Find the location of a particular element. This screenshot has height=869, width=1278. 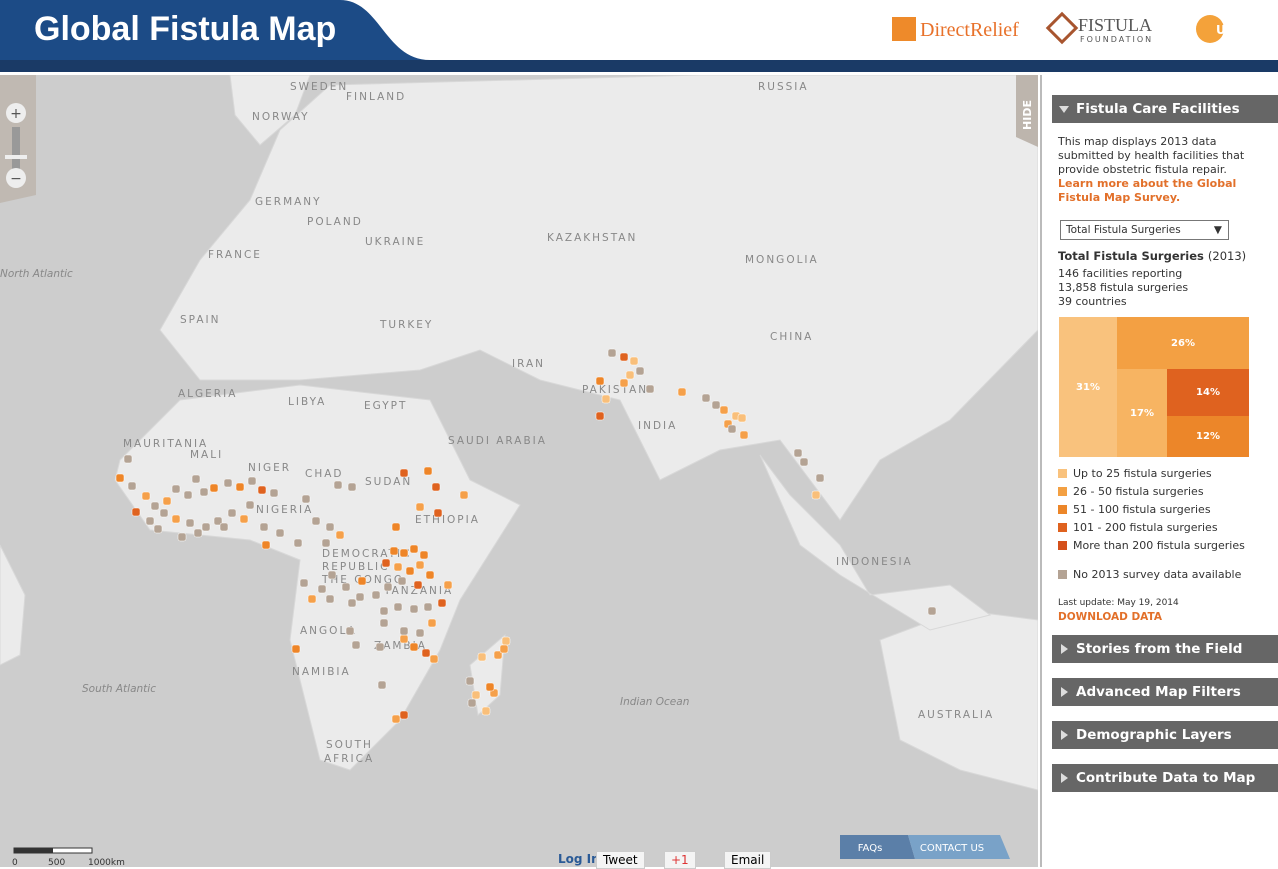

section-header: Stories from the Field is located at coordinates (1165, 649).